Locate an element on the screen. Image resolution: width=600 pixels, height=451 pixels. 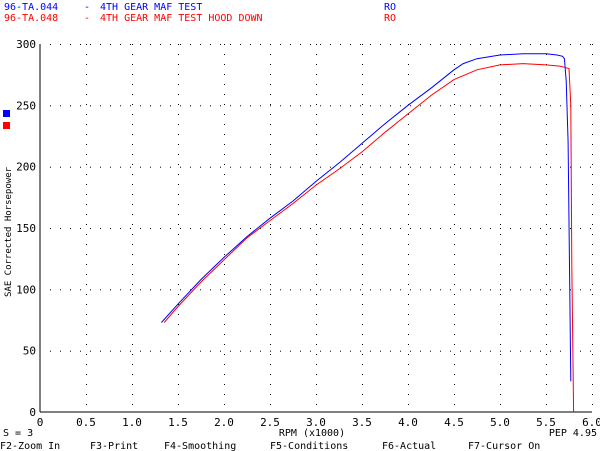
x-tick-label: 4.0 is located at coordinates (408, 422).